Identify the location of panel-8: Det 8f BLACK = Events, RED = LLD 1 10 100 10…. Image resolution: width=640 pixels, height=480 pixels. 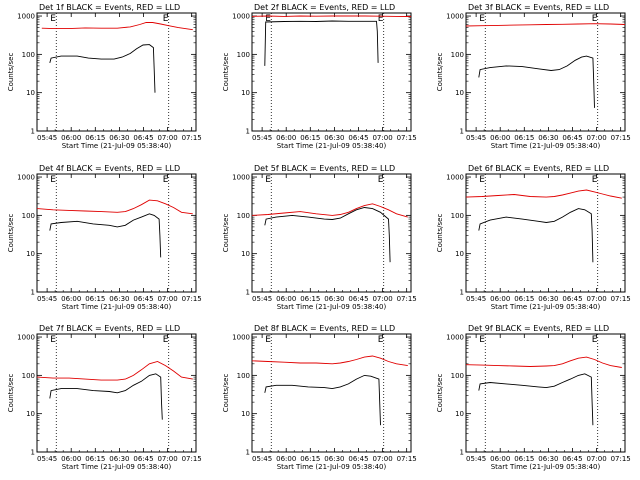
(319, 397).